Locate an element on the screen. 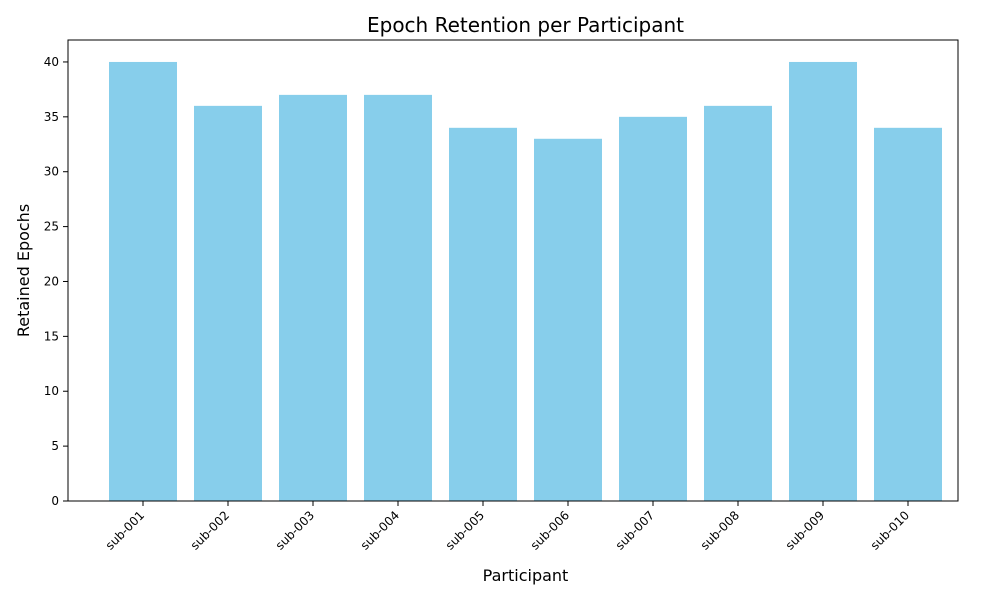 Image resolution: width=1000 pixels, height=600 pixels. y-axis-title: Retained Epochs is located at coordinates (23, 270).